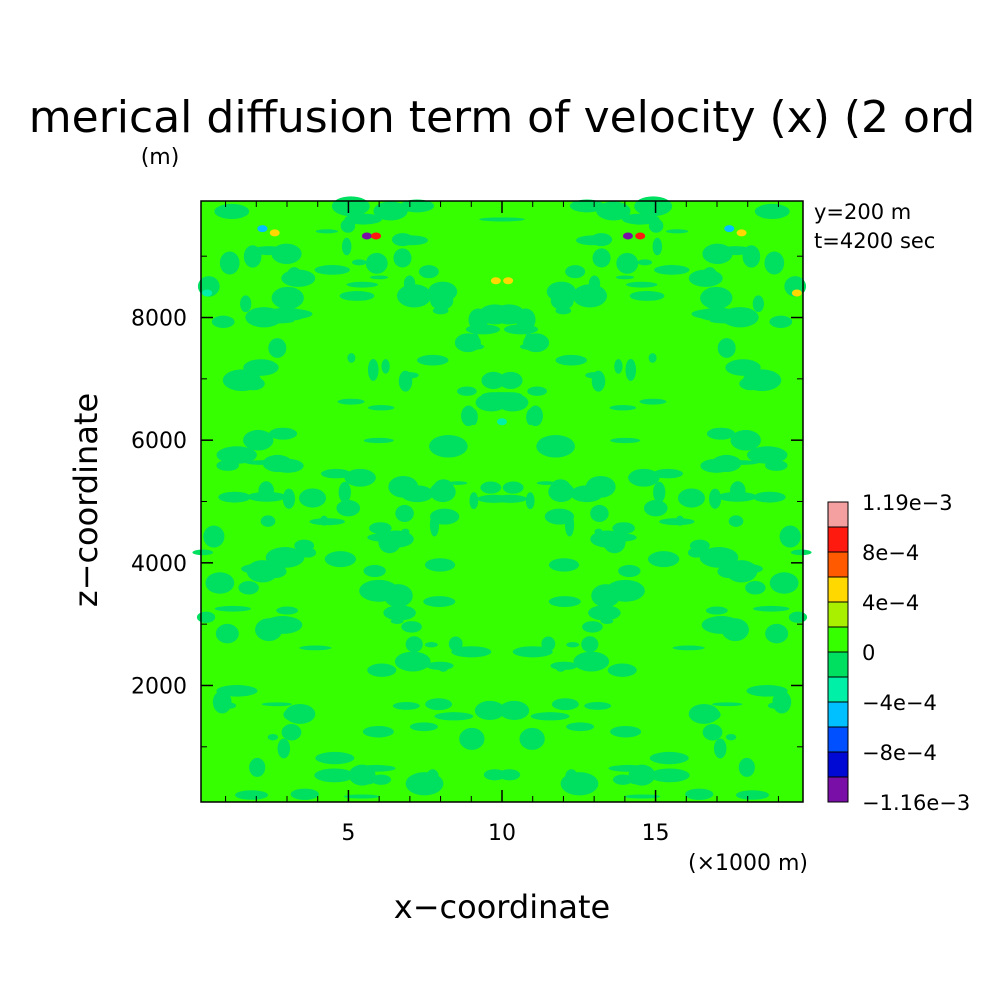 This screenshot has width=1004, height=1008. Describe the element at coordinates (348, 833) in the screenshot. I see `x-tick-label: 5` at that location.